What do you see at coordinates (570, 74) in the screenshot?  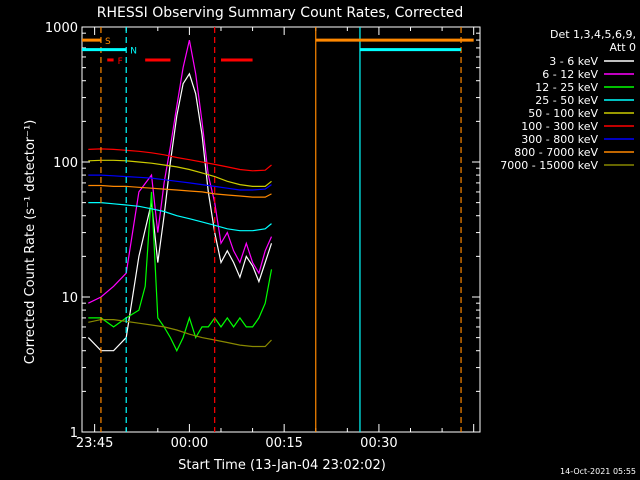 I see `legend-label: 6 - 12 keV` at bounding box center [570, 74].